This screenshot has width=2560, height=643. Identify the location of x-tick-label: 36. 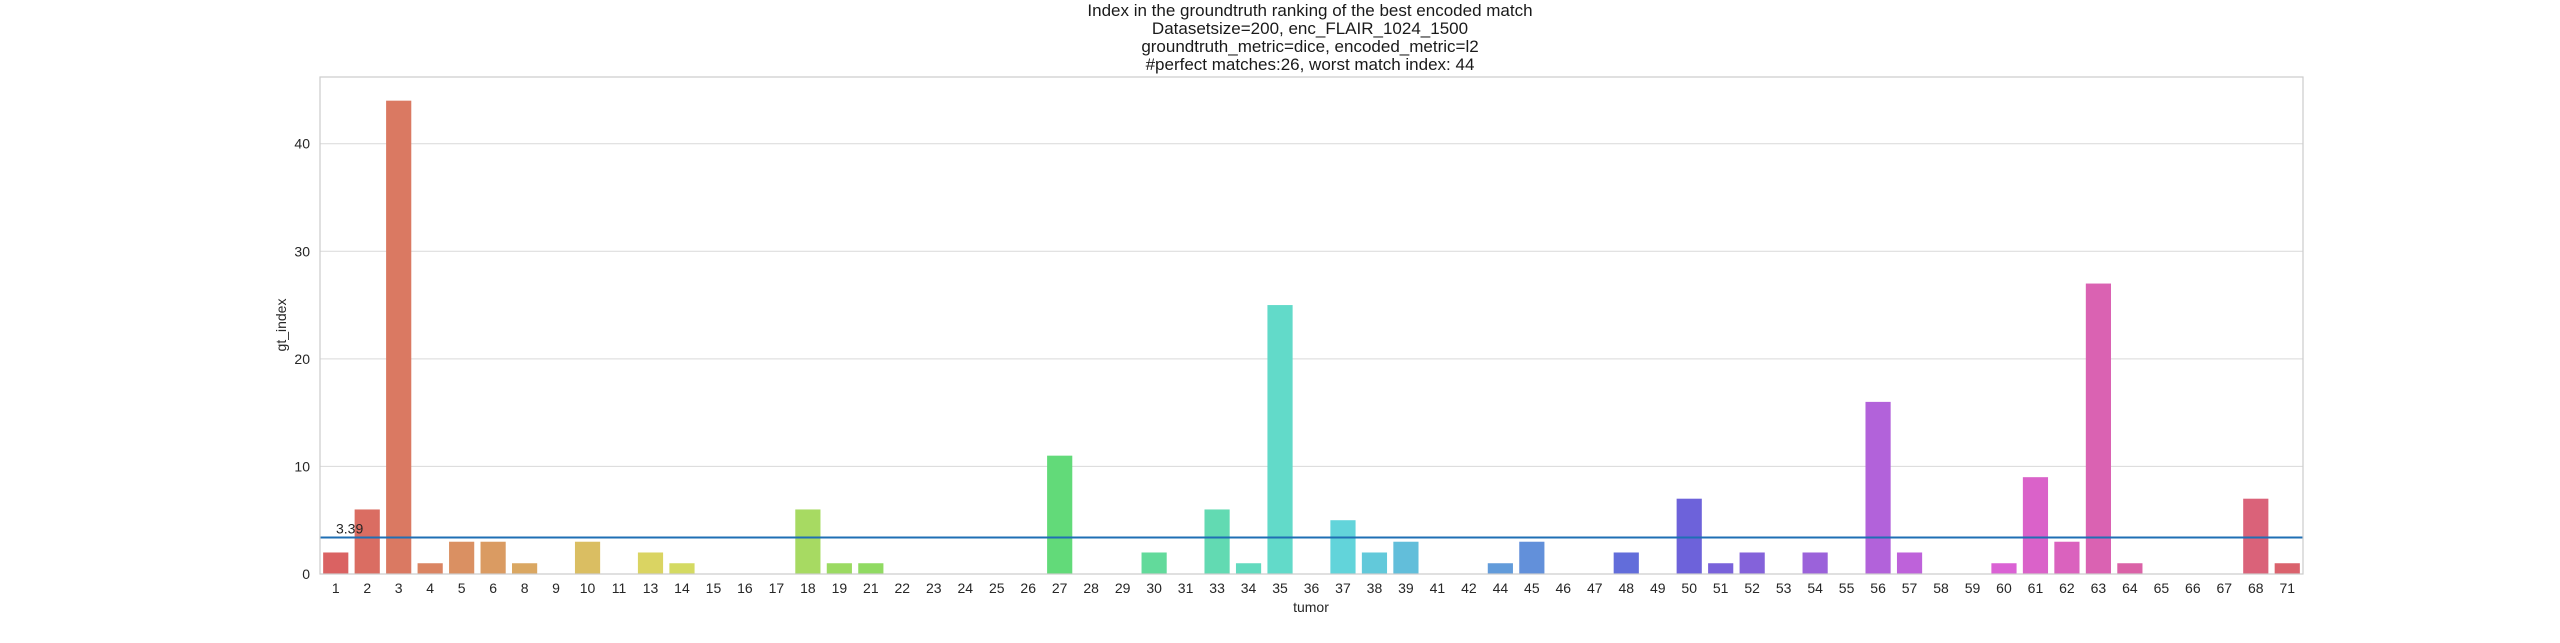
(1312, 588).